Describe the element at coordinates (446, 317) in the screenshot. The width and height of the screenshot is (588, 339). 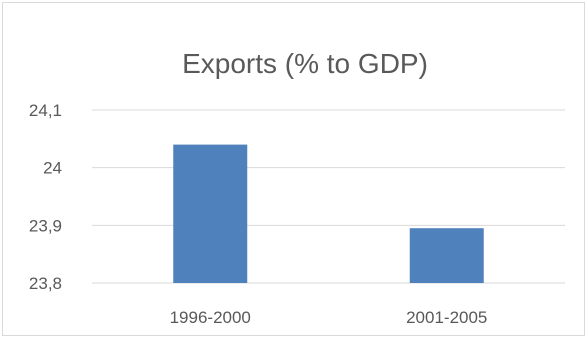
I see `x-axis-category-label: 2001-2005` at that location.